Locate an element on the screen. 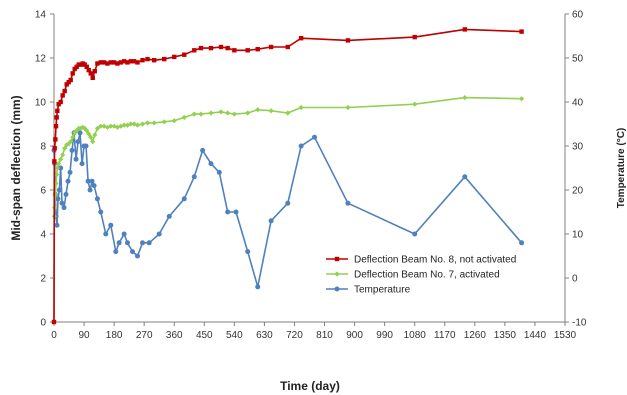 Image resolution: width=627 pixels, height=395 pixels. y-tick-label: 14 is located at coordinates (41, 15).